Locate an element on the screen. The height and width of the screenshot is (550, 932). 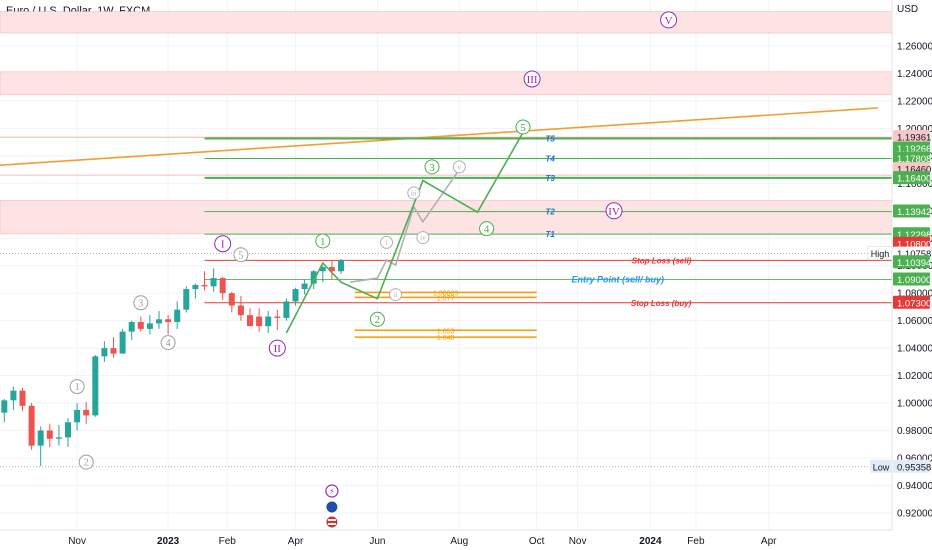
wave-label-gray: 1 is located at coordinates (77, 387).